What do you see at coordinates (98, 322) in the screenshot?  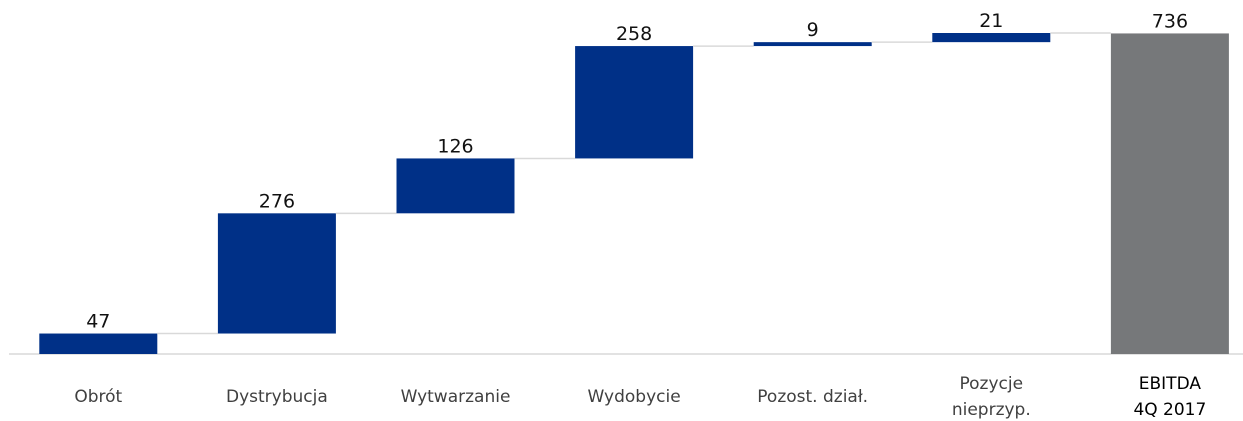 I see `value-label: 47` at bounding box center [98, 322].